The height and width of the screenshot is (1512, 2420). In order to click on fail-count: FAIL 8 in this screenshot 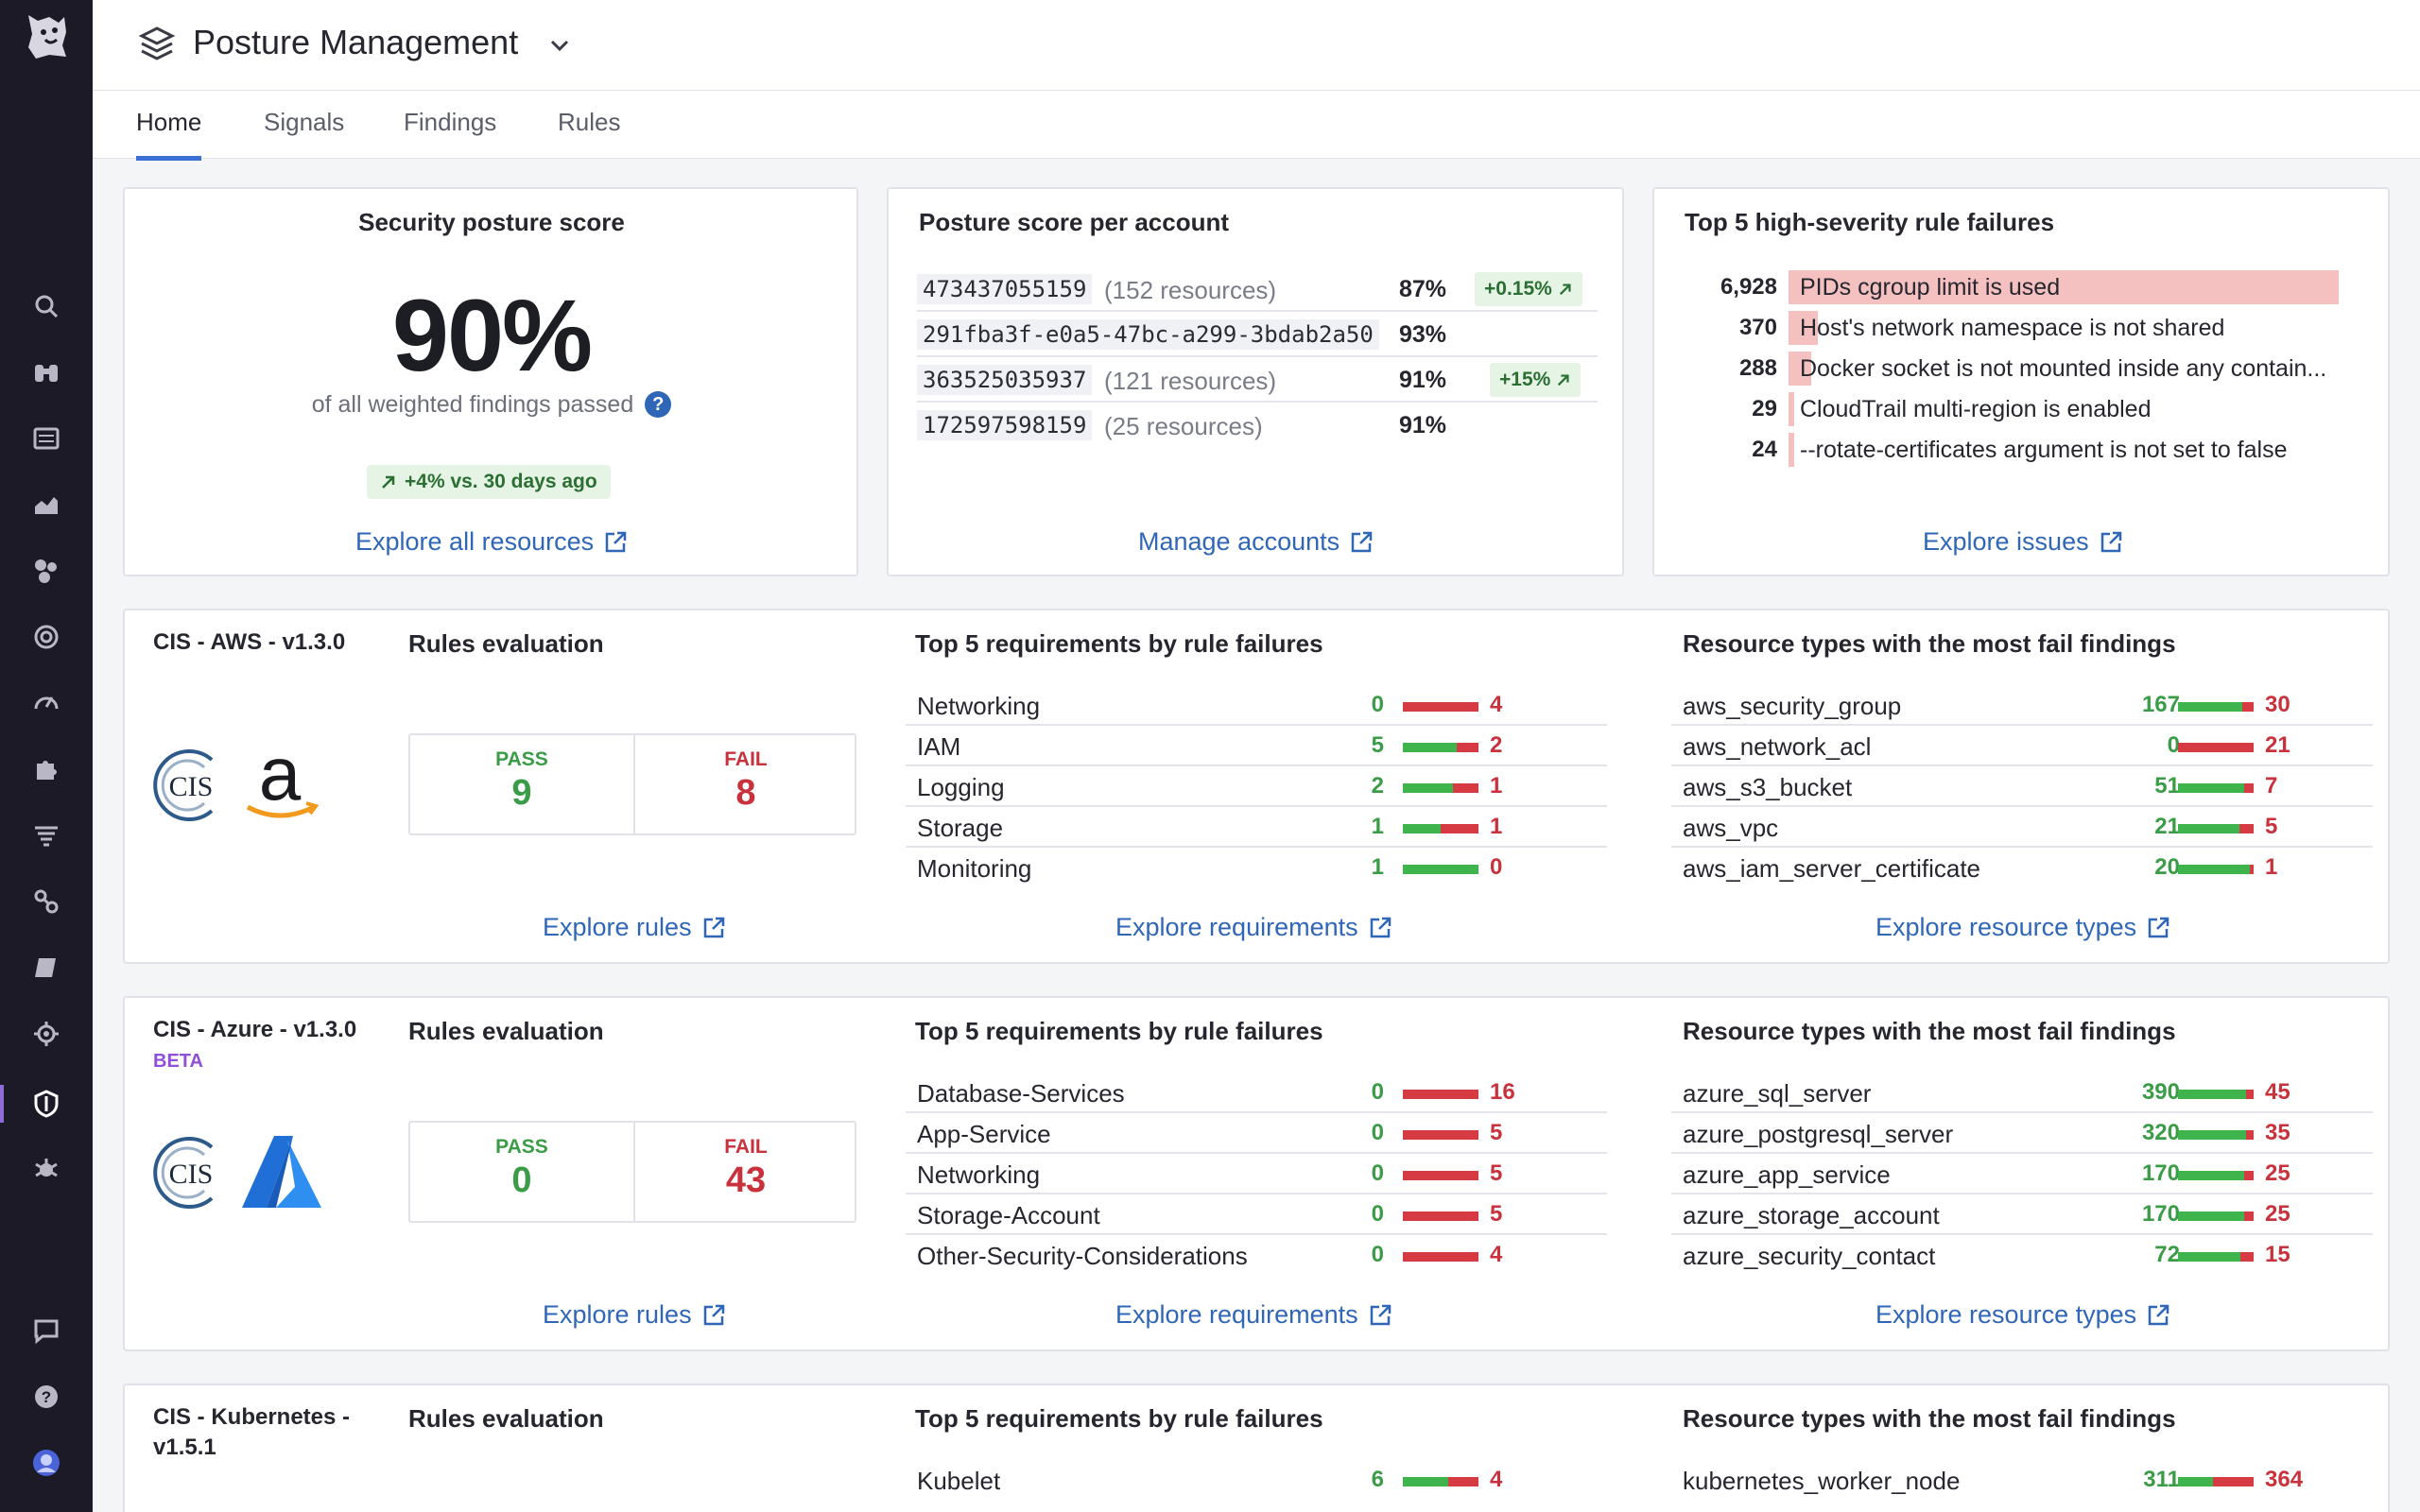, I will do `click(744, 784)`.